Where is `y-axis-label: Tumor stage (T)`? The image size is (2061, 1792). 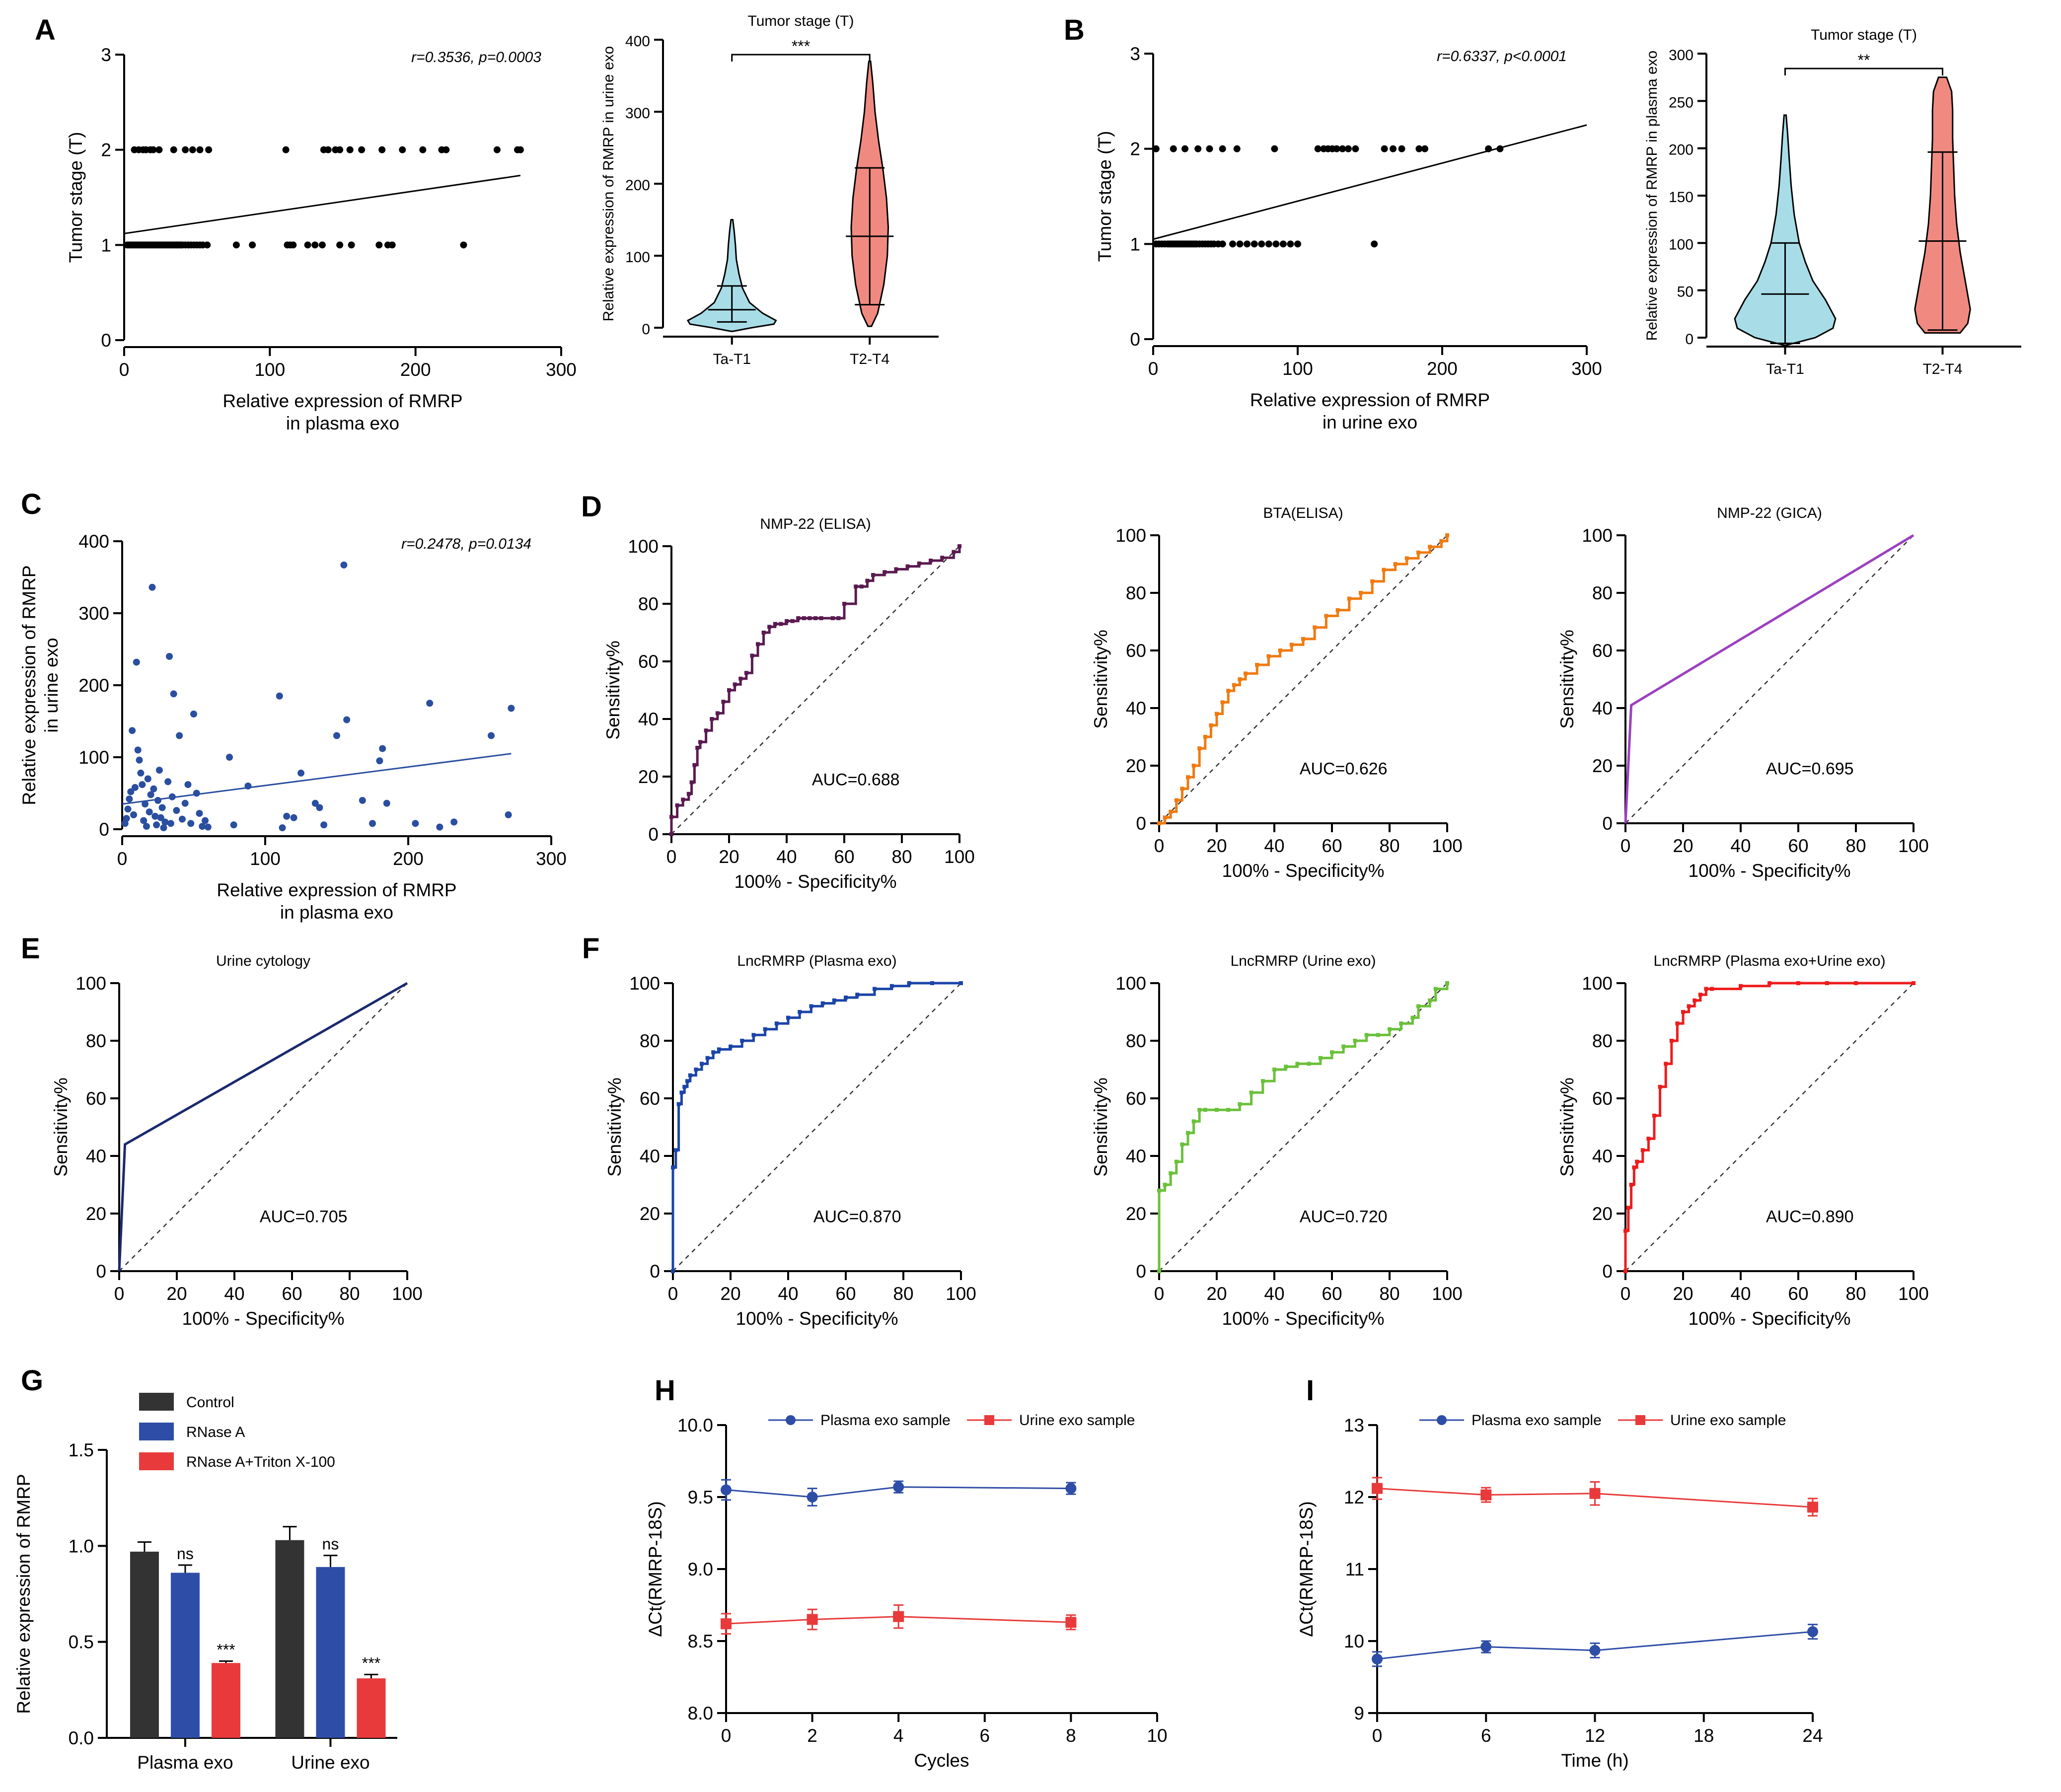 y-axis-label: Tumor stage (T) is located at coordinates (1105, 196).